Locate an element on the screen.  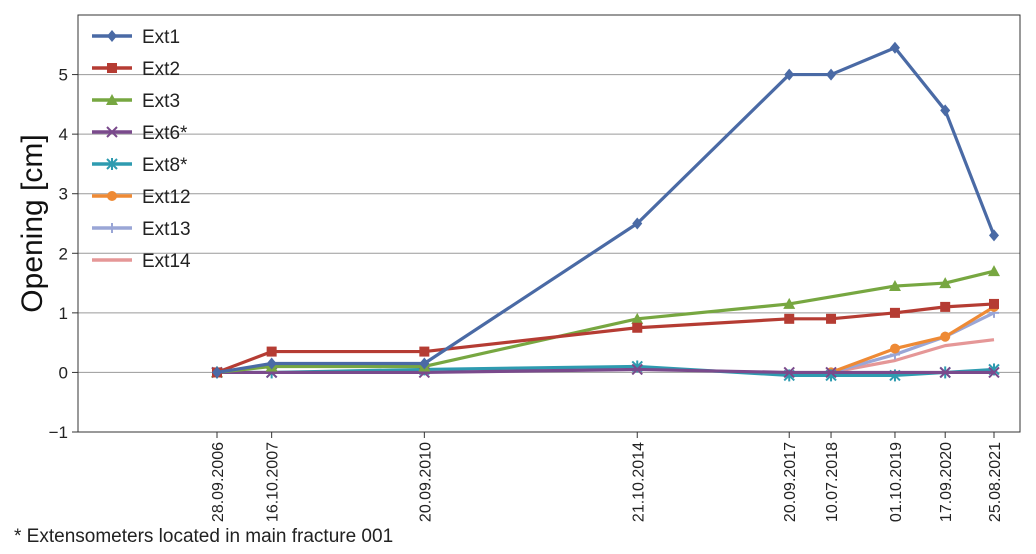
y-tick-label: 0 is located at coordinates (63, 372).